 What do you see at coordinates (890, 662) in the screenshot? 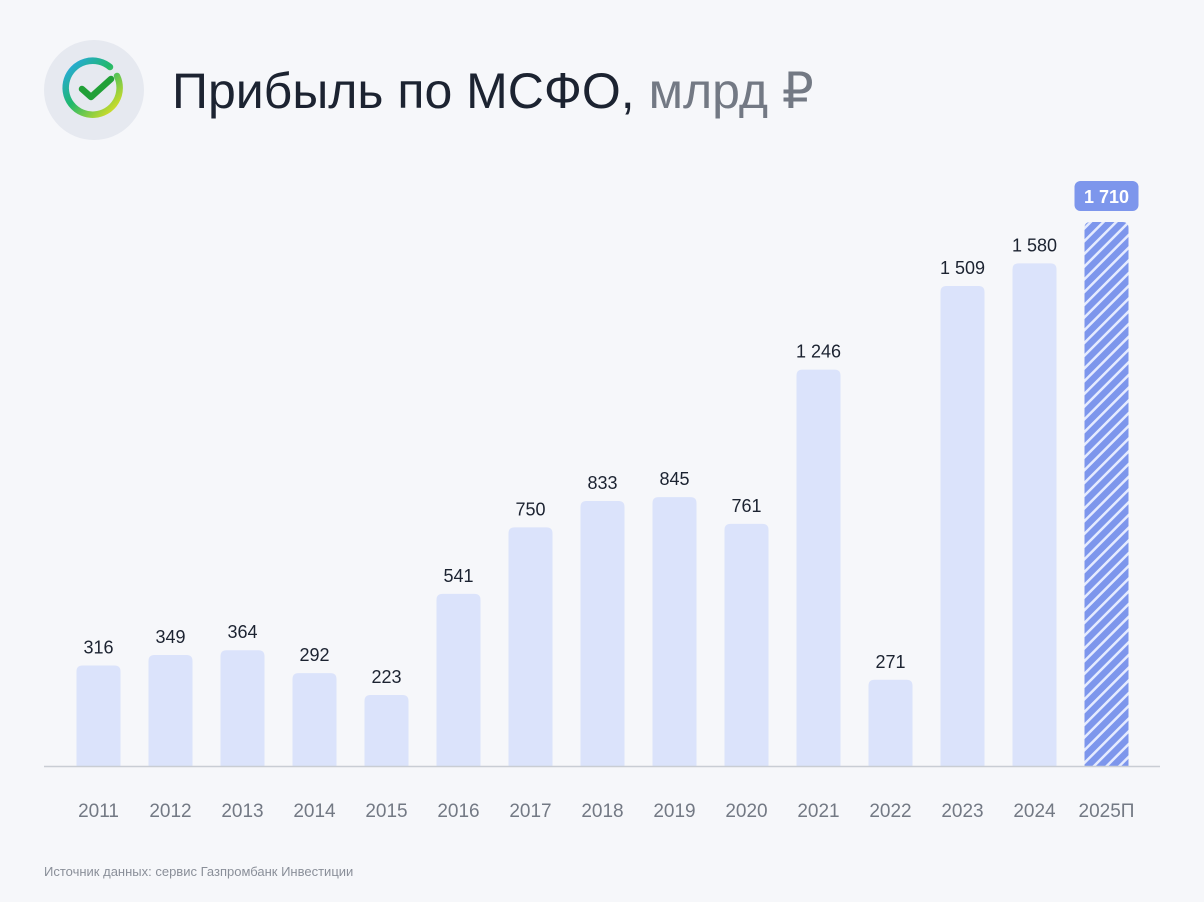
I see `bar-value-label: 271` at bounding box center [890, 662].